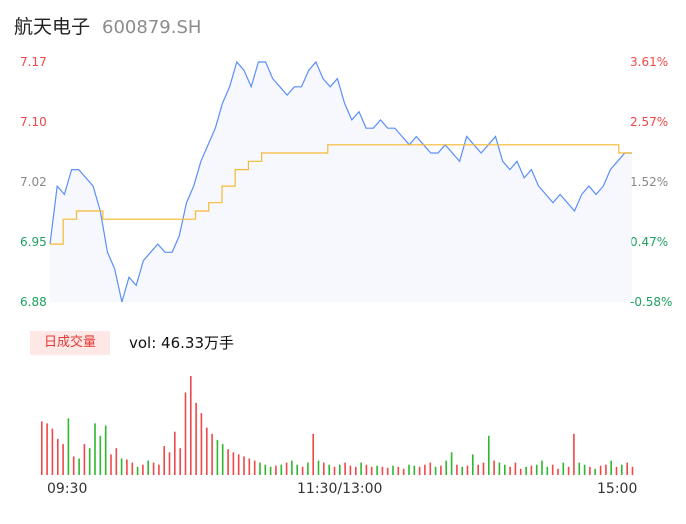 The image size is (686, 524). What do you see at coordinates (33, 62) in the screenshot?
I see `y-left-tick: 7.17` at bounding box center [33, 62].